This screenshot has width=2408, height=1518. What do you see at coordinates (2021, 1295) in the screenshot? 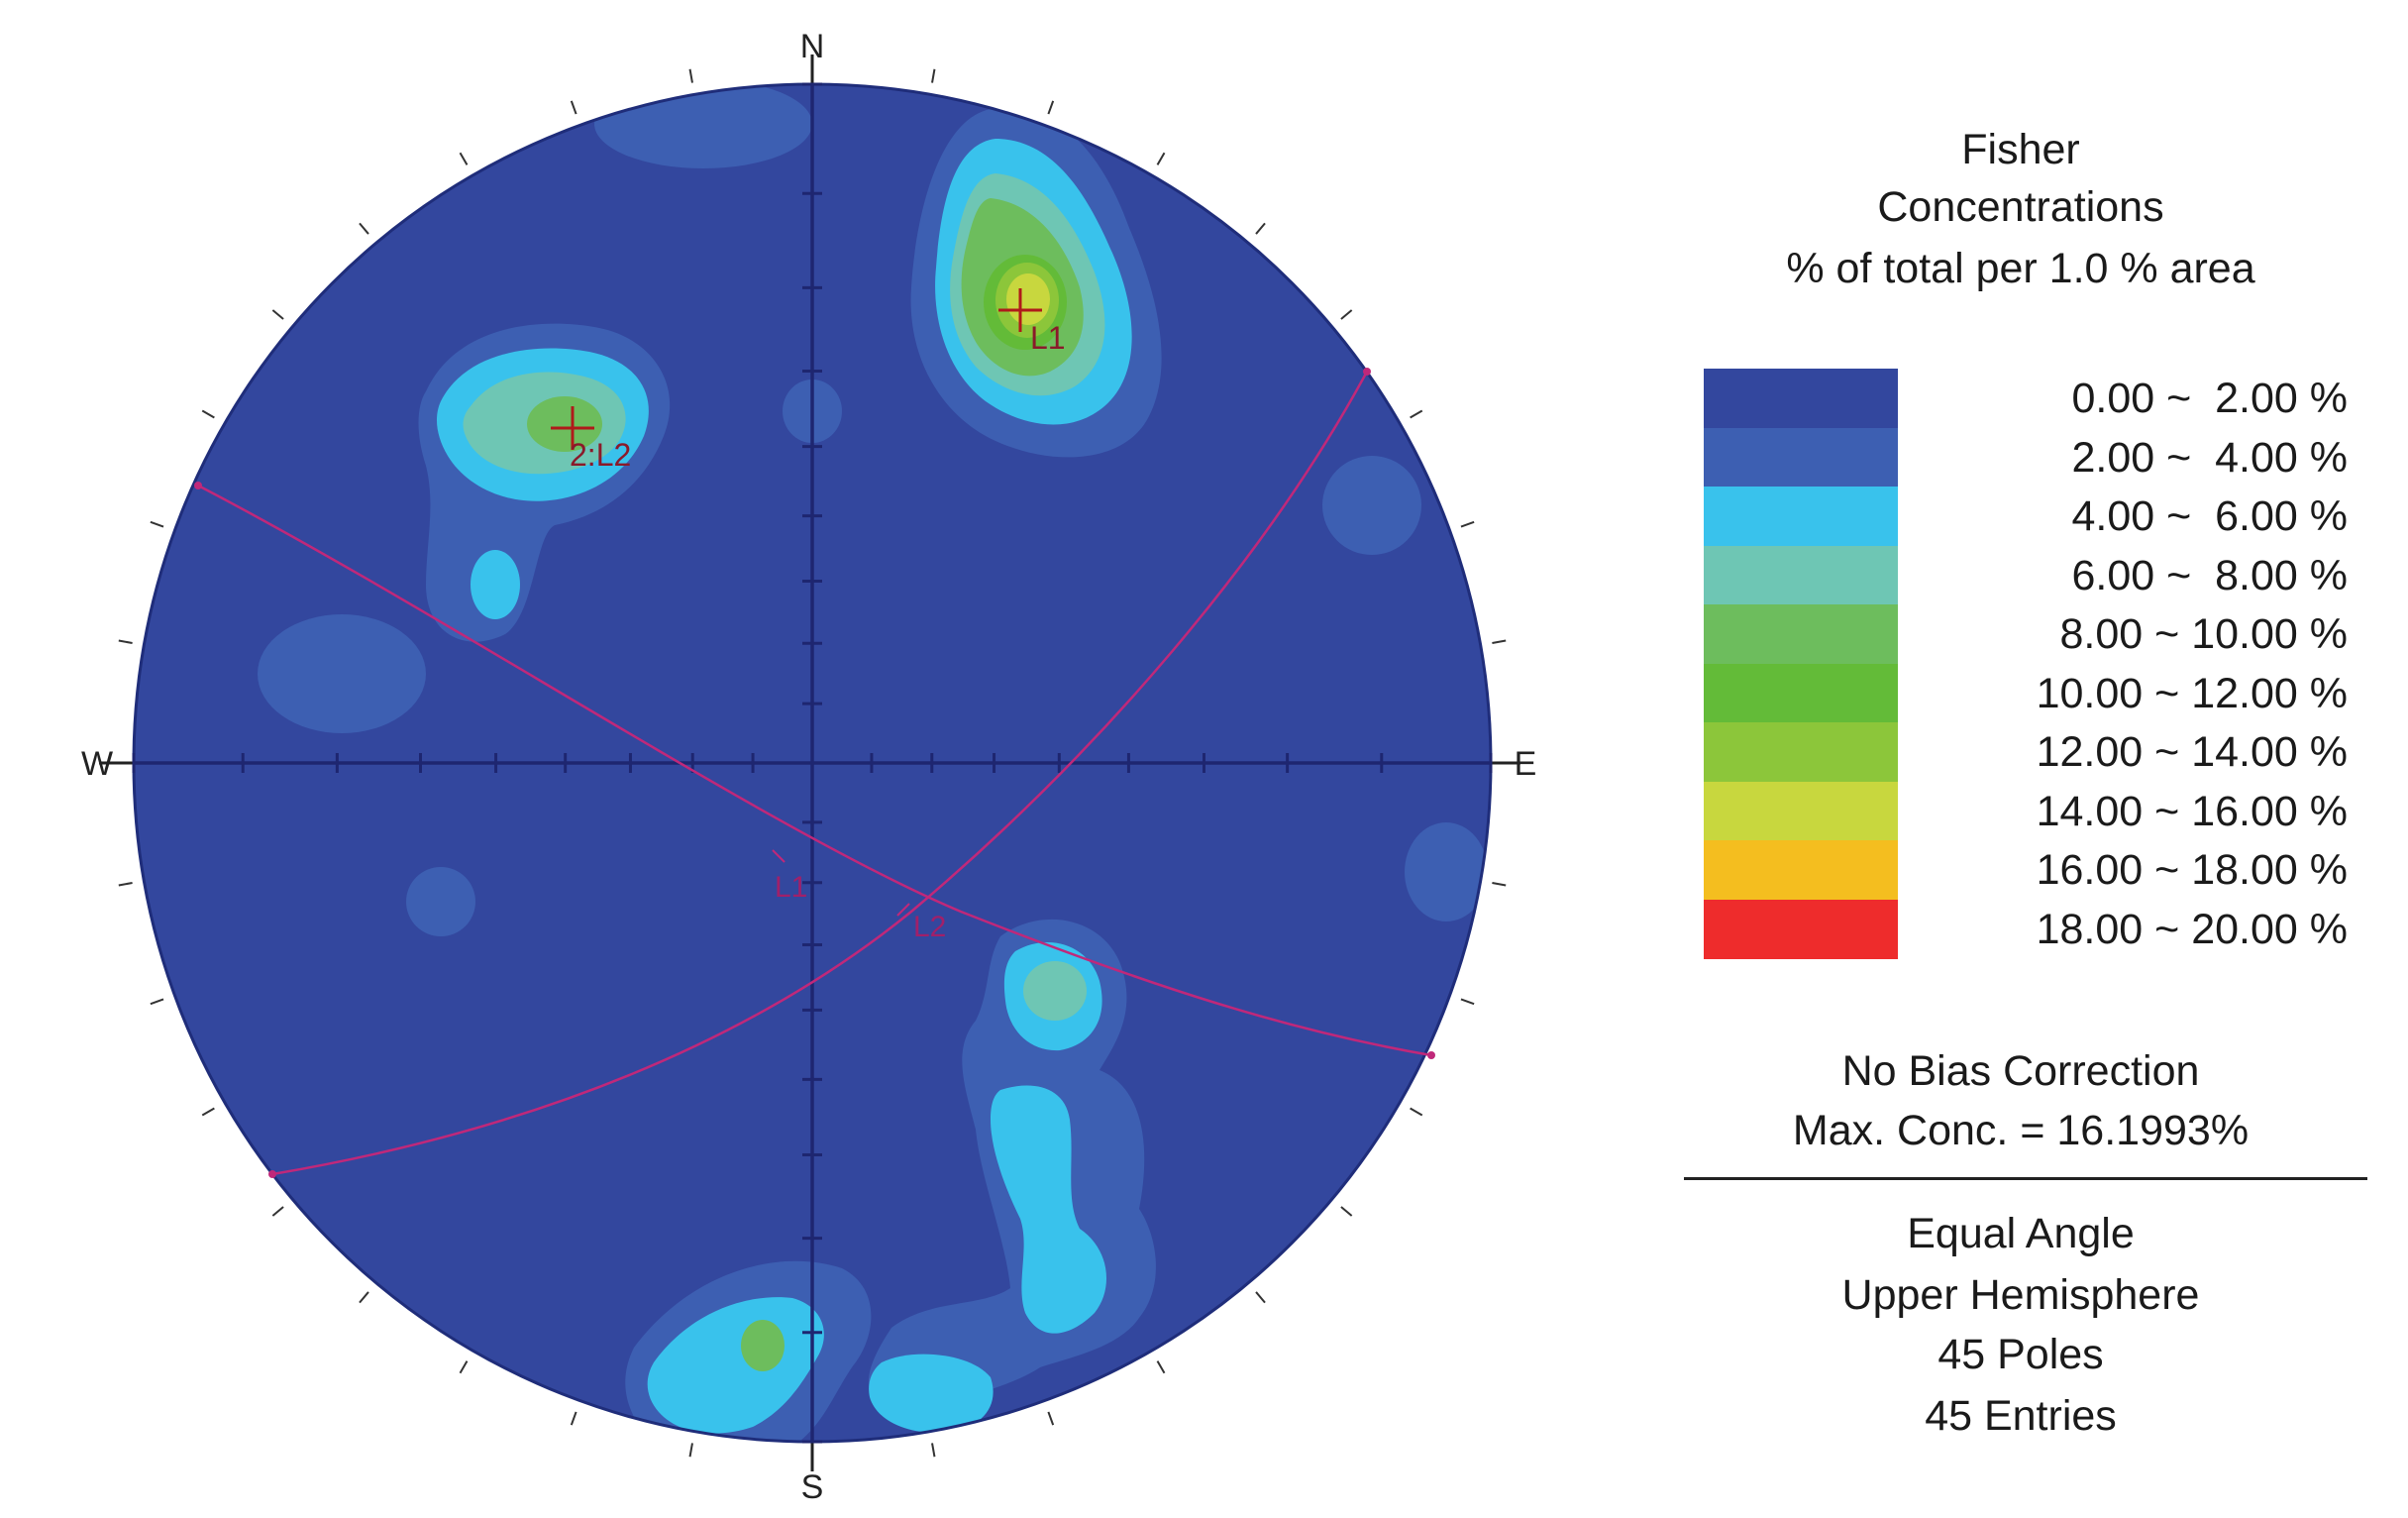
I see `hemisphere-text: Upper Hemisphere` at bounding box center [2021, 1295].